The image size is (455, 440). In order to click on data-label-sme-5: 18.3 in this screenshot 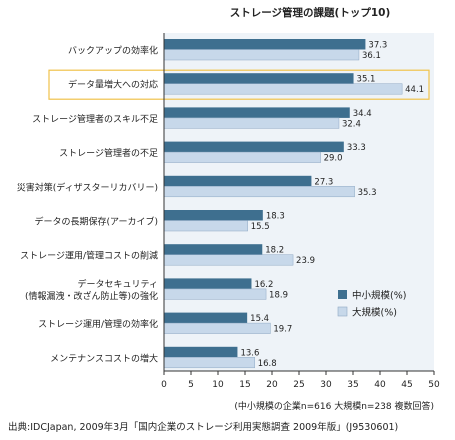, I will do `click(275, 217)`.